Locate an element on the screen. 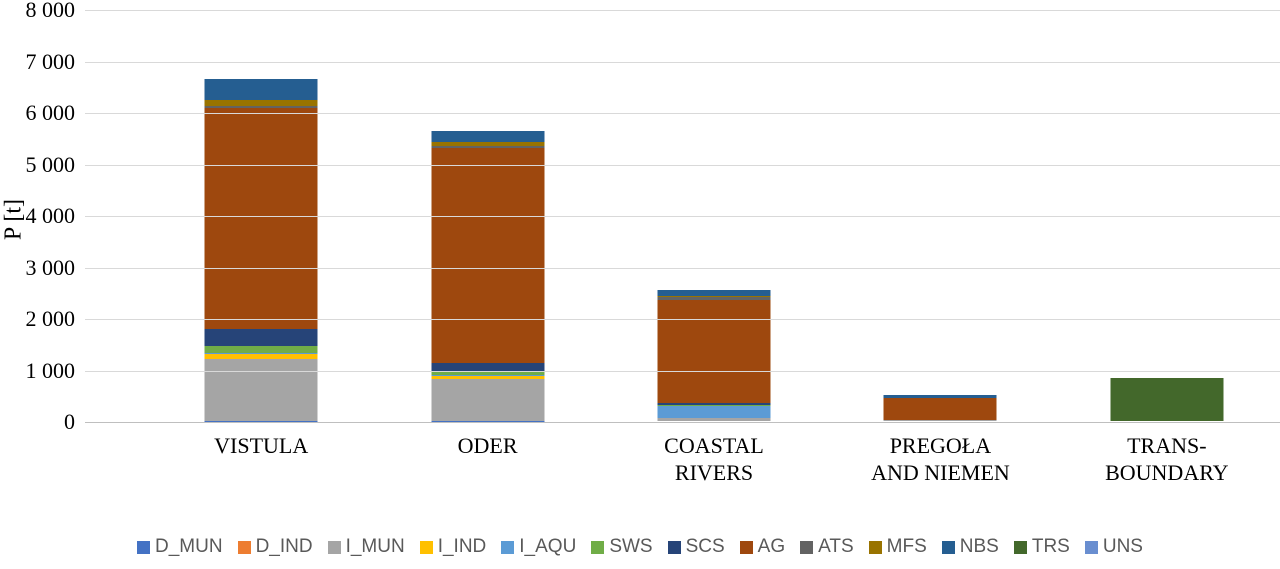 Image resolution: width=1280 pixels, height=569 pixels. bar-segment-mfs-vistula is located at coordinates (261, 103).